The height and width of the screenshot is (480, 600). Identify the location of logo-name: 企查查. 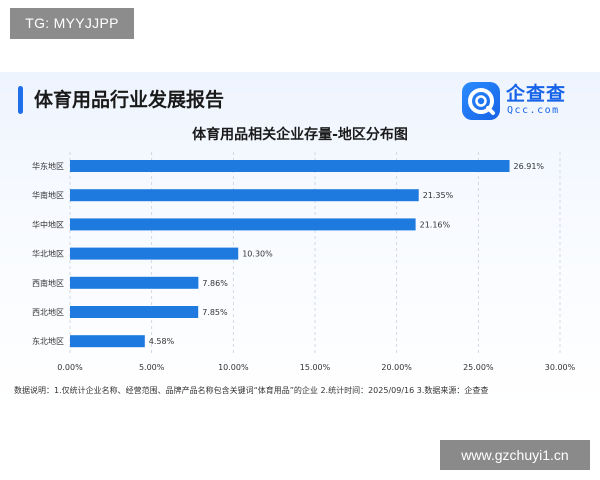
(536, 94).